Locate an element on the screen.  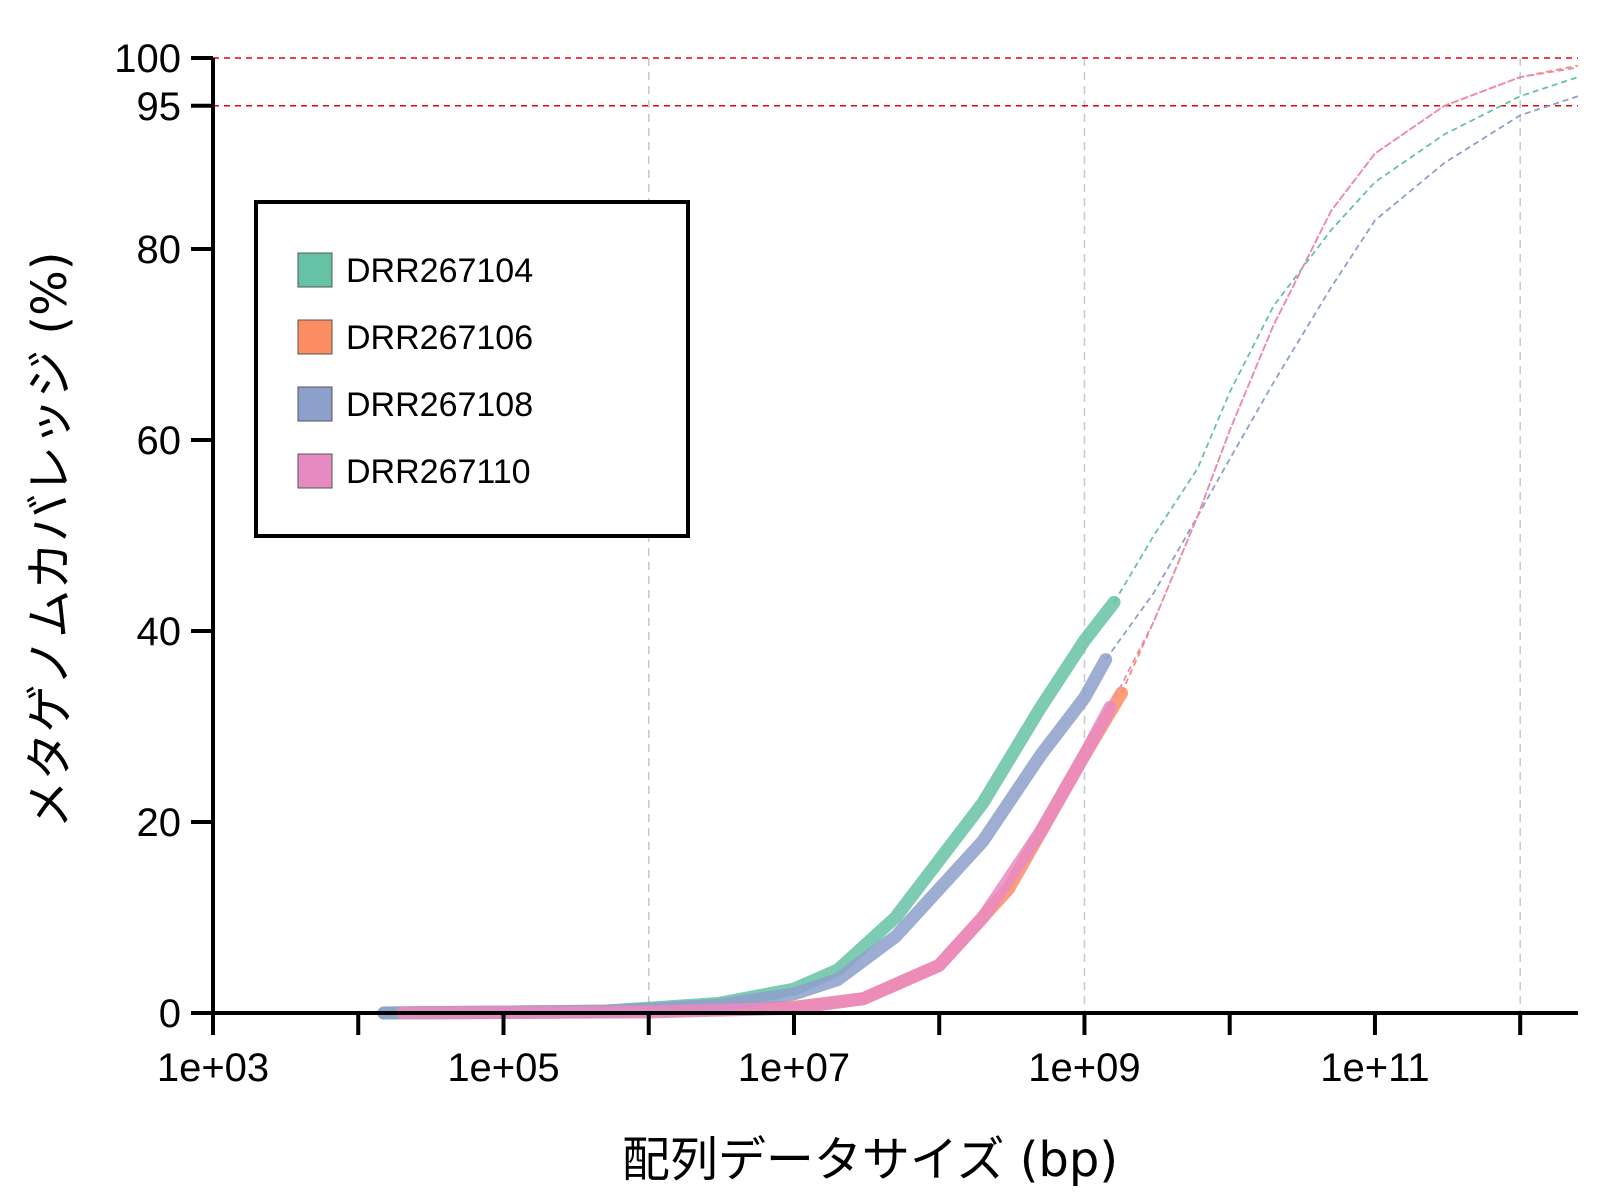
x-tick-label: 1e+09 is located at coordinates (1084, 1068).